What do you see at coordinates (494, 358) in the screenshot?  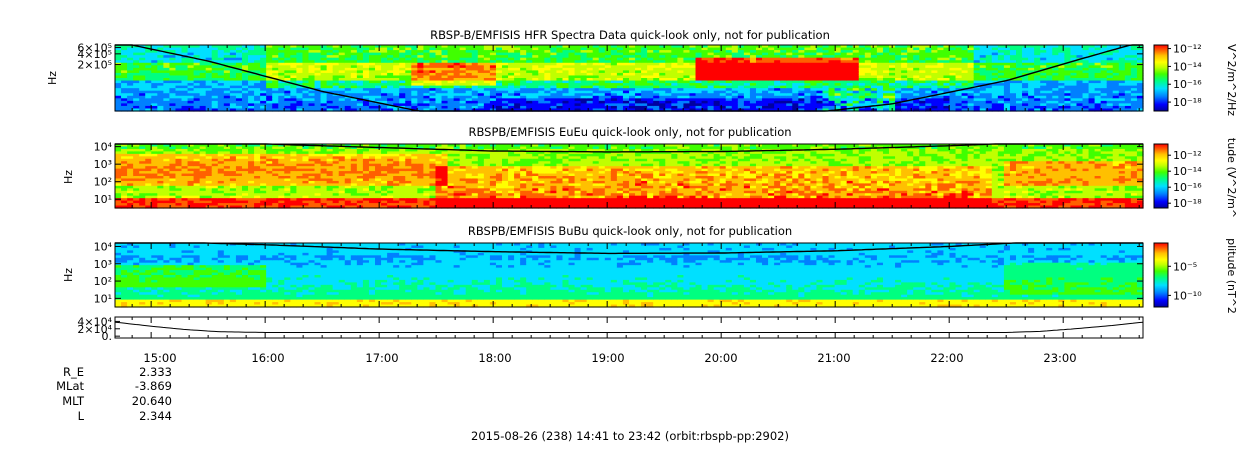 I see `x-tick-label: 18:00` at bounding box center [494, 358].